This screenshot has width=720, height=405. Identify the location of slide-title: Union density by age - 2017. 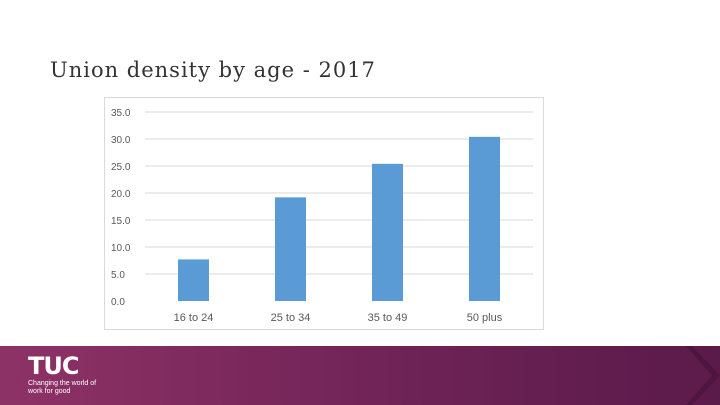
(213, 70).